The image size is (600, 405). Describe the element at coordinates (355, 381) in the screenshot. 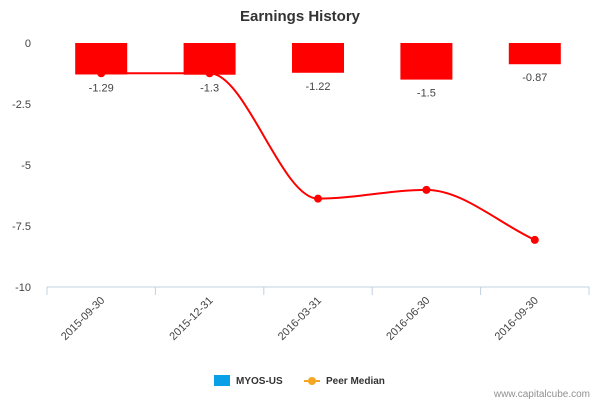

I see `legend-label-peer: Peer Median` at that location.